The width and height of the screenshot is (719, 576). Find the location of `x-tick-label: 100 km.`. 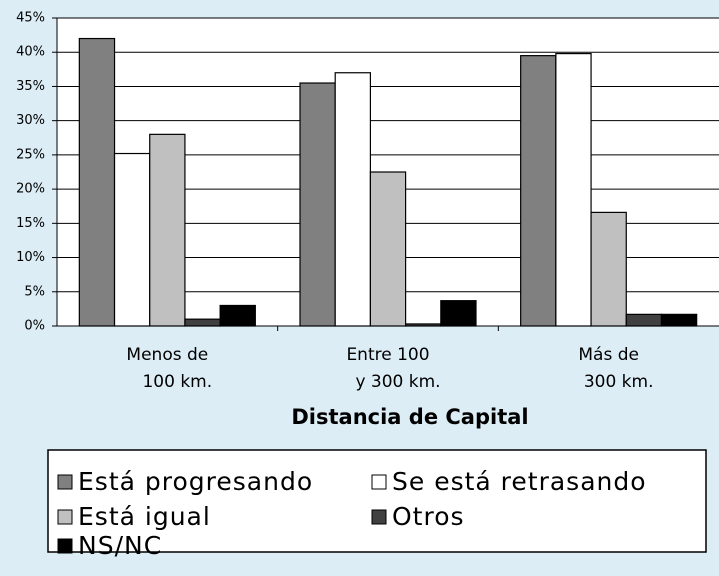

x-tick-label: 100 km. is located at coordinates (177, 382).